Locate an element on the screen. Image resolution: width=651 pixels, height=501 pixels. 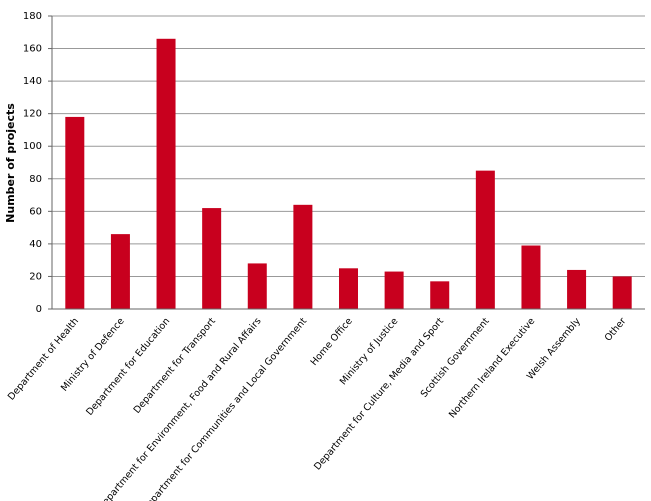
x-tick-label: Other is located at coordinates (616, 330).